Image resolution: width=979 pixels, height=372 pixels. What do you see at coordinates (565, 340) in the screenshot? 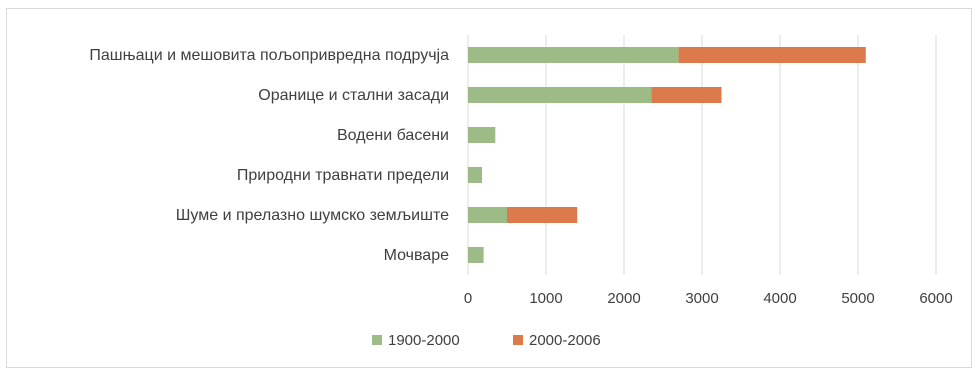
I see `legend-label-2000-2006: 2000-2006` at bounding box center [565, 340].